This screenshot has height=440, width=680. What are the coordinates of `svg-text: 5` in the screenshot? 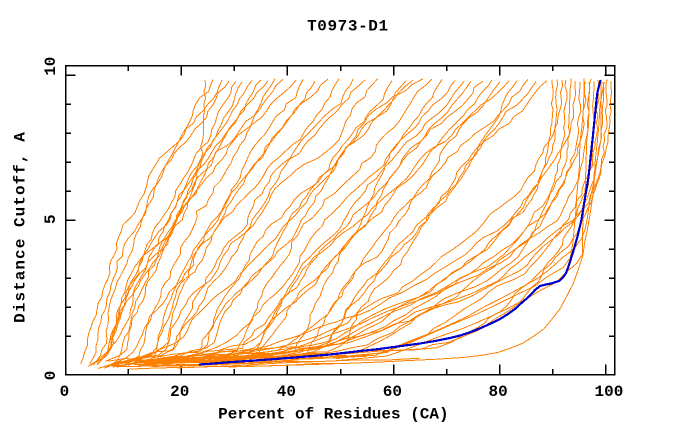 It's located at (51, 219).